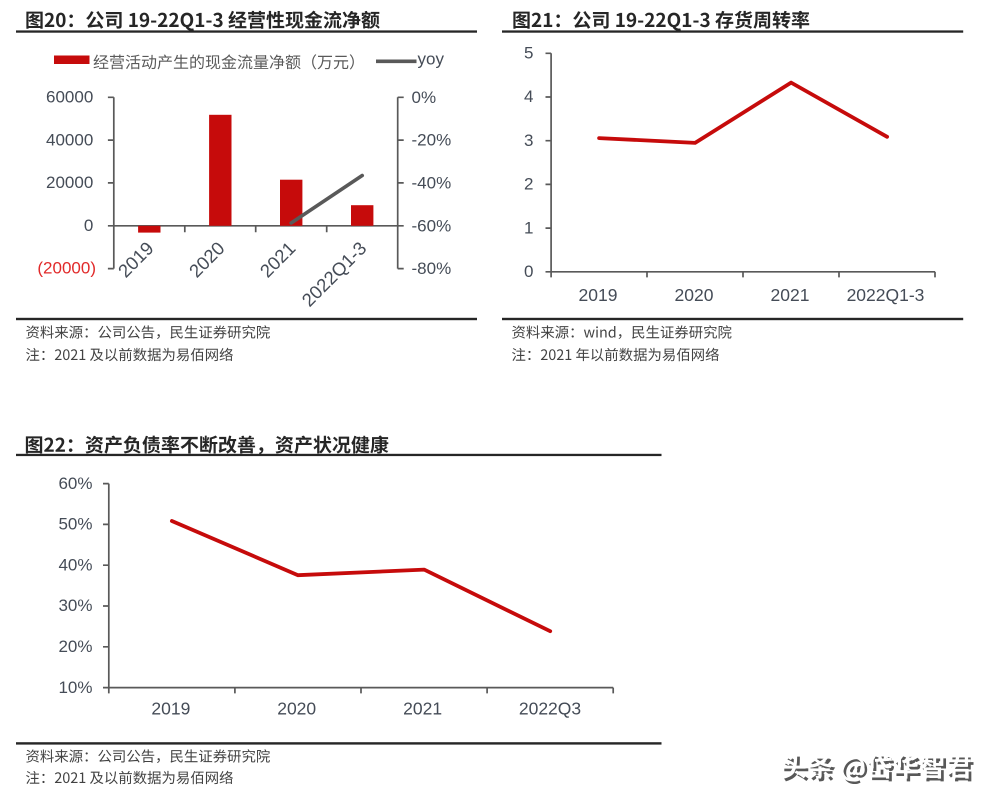  I want to click on svg-text: 20000, so click(69, 182).